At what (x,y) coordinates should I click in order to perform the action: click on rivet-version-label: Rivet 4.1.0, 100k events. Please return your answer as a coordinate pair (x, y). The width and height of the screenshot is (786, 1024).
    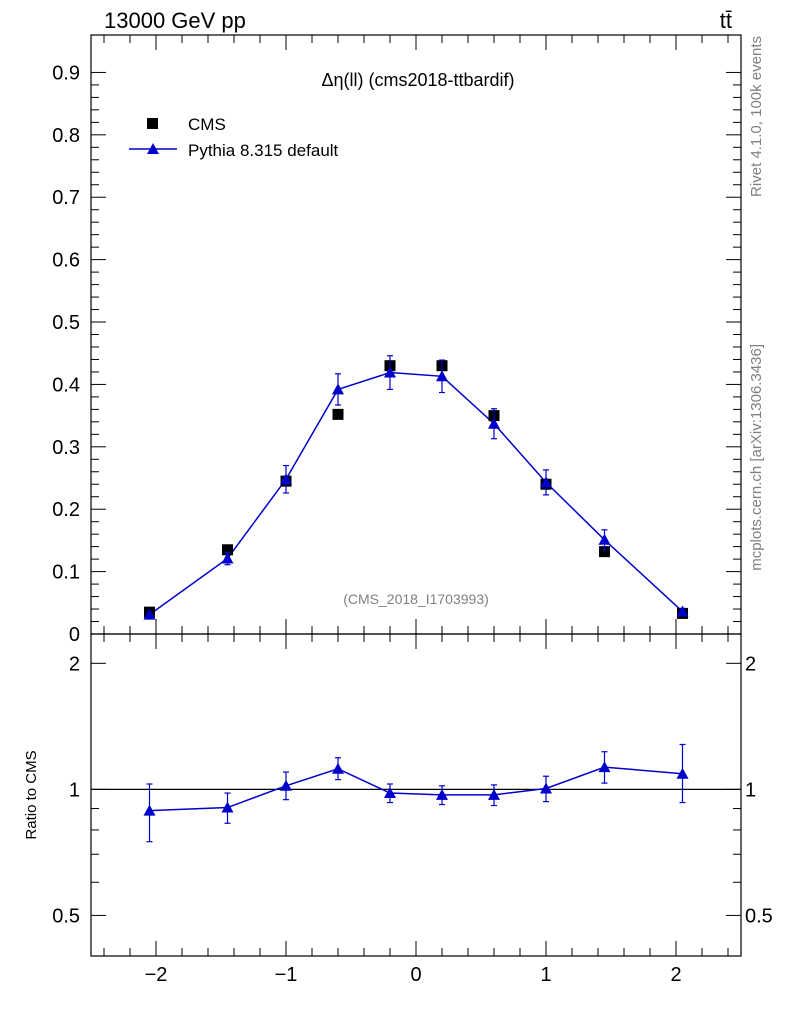
    Looking at the image, I should click on (756, 116).